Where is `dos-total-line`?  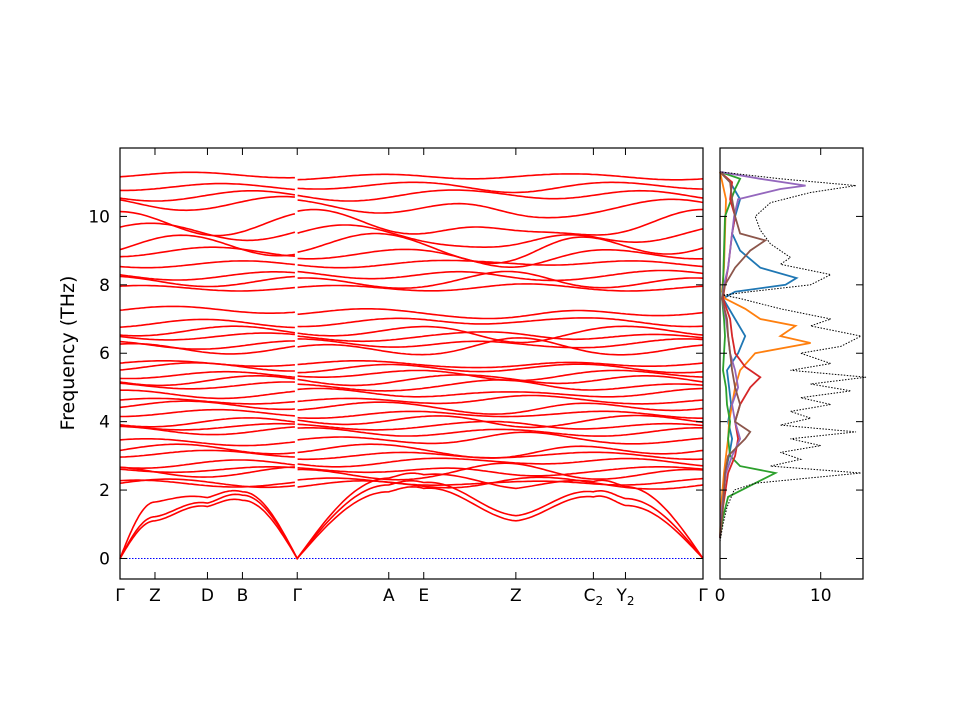
dos-total-line is located at coordinates (793, 356).